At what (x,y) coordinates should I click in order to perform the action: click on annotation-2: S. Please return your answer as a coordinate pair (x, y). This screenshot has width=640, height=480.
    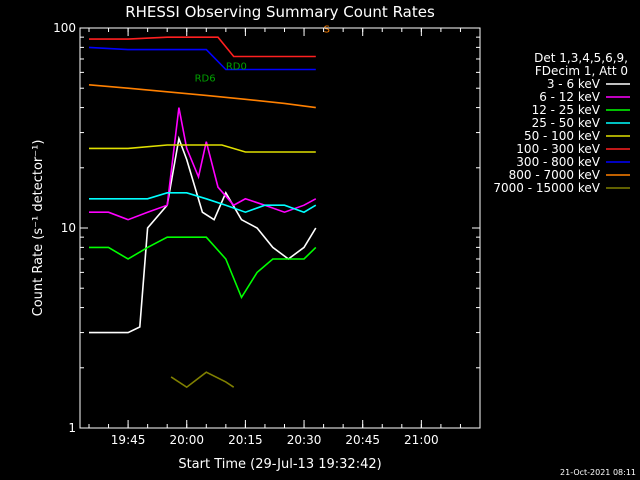
    Looking at the image, I should click on (327, 29).